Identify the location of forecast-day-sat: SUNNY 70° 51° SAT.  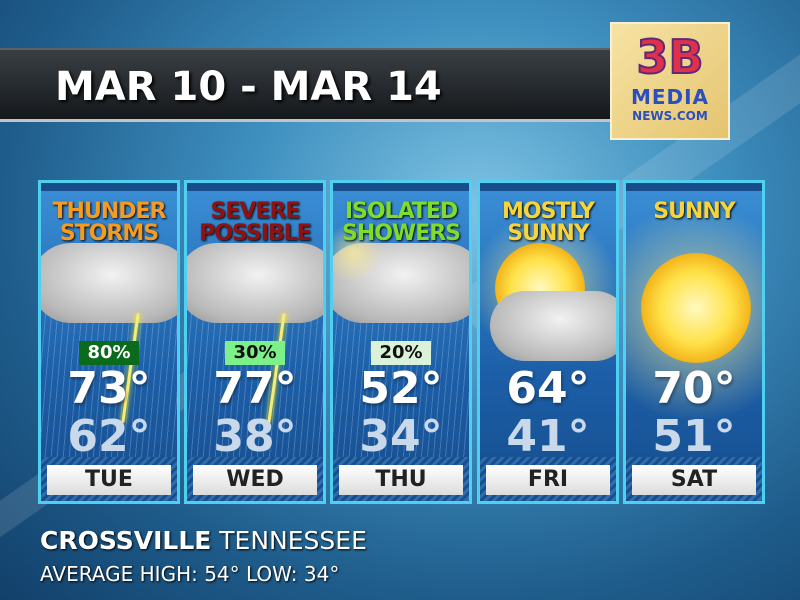
(694, 342).